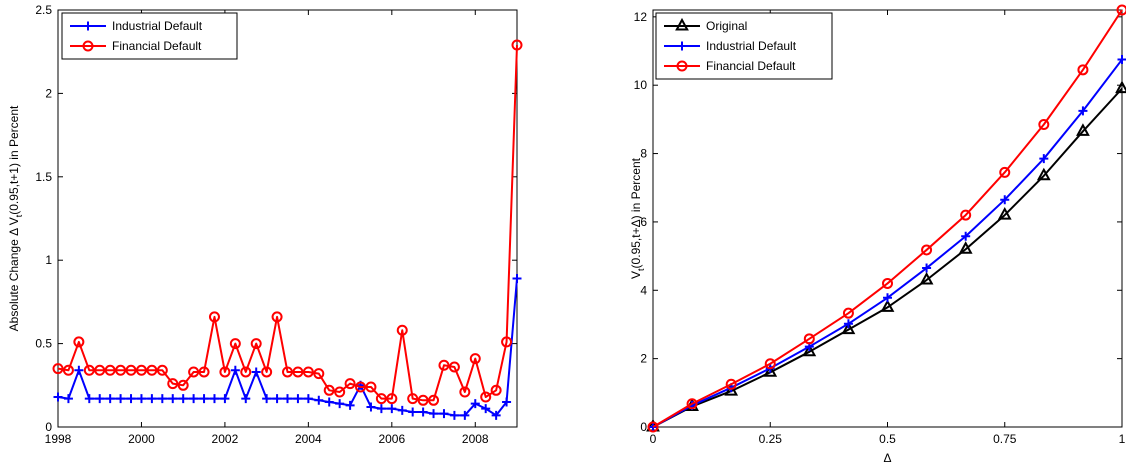 The width and height of the screenshot is (1126, 470). Describe the element at coordinates (682, 66) in the screenshot. I see `legend-marker` at that location.